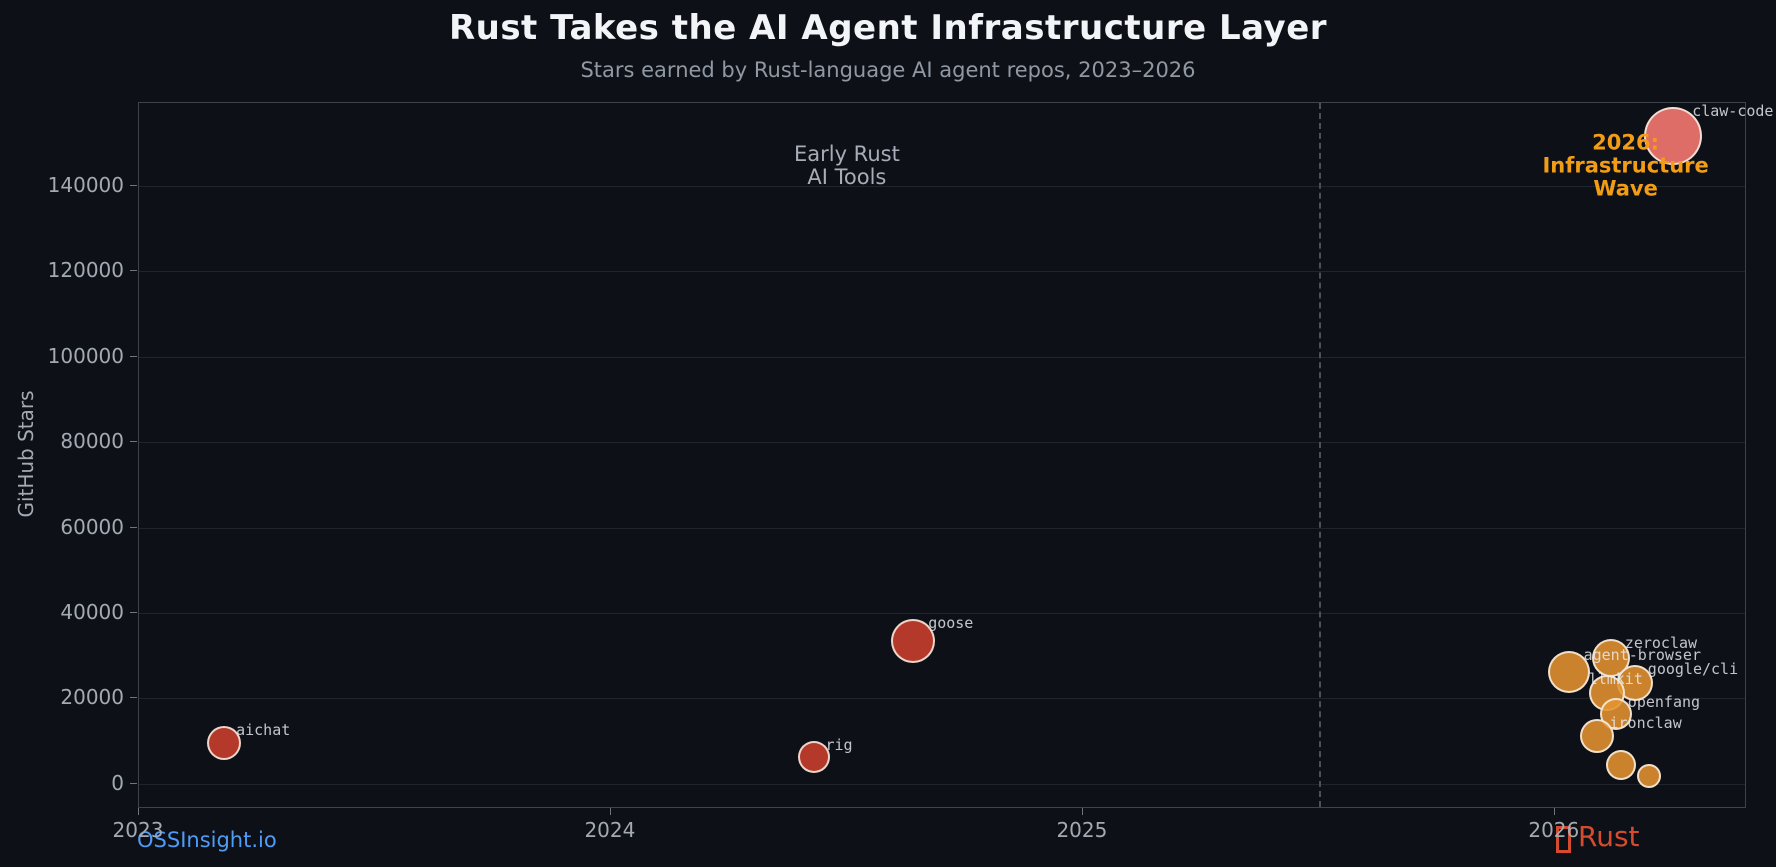 This screenshot has height=867, width=1776. I want to click on bubble-label-aichat: aichat, so click(263, 730).